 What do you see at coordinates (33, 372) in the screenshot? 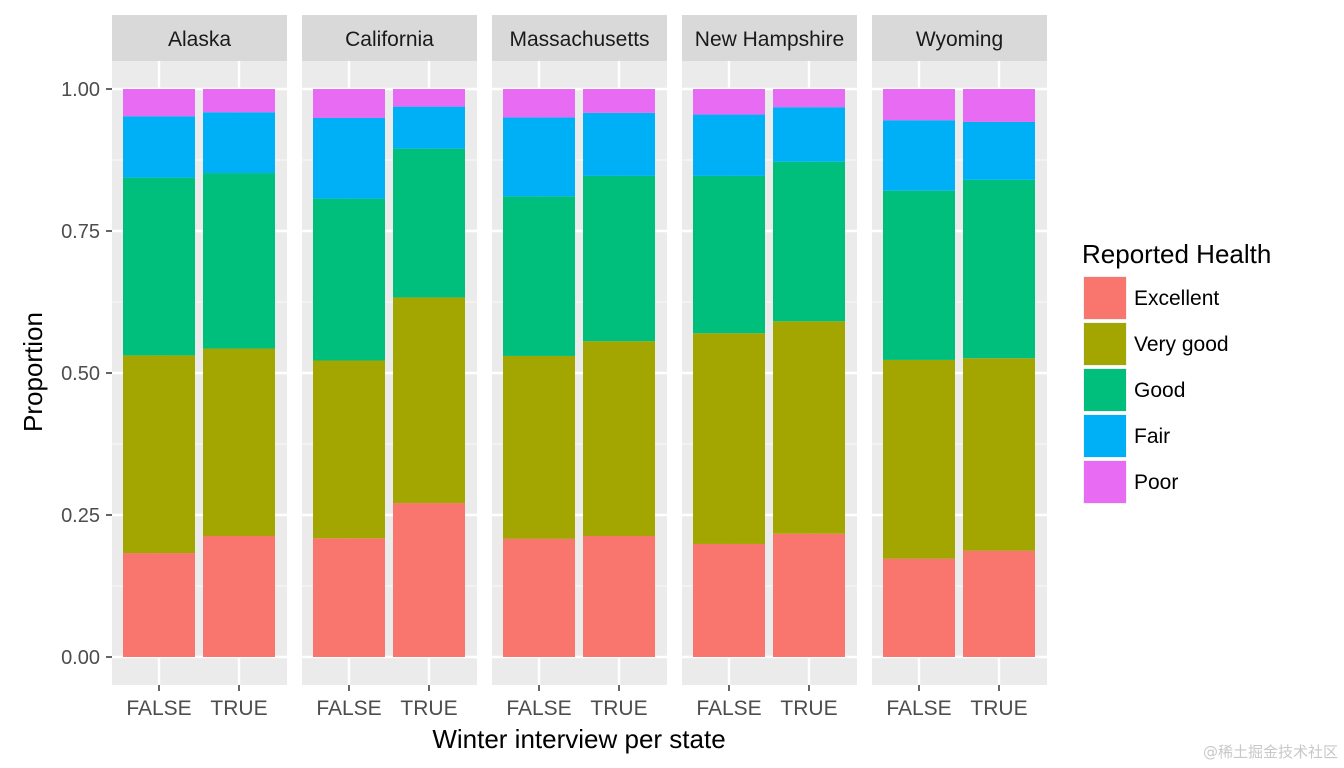
I see `y-axis-label: Proportion` at bounding box center [33, 372].